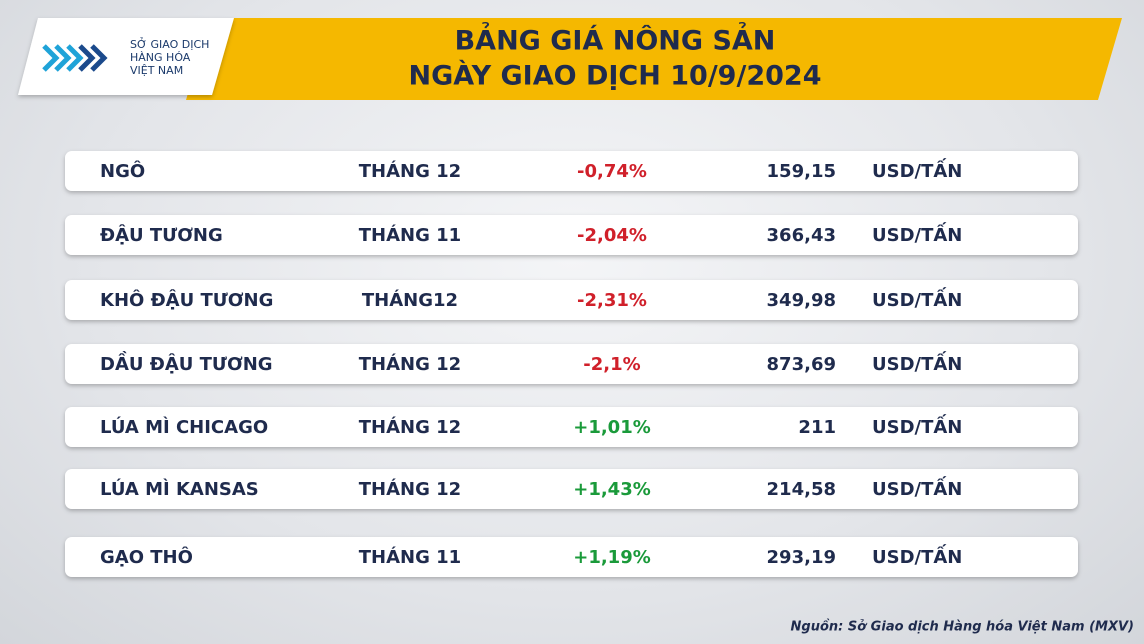 The height and width of the screenshot is (644, 1144). Describe the element at coordinates (612, 557) in the screenshot. I see `change: +1,19%` at that location.